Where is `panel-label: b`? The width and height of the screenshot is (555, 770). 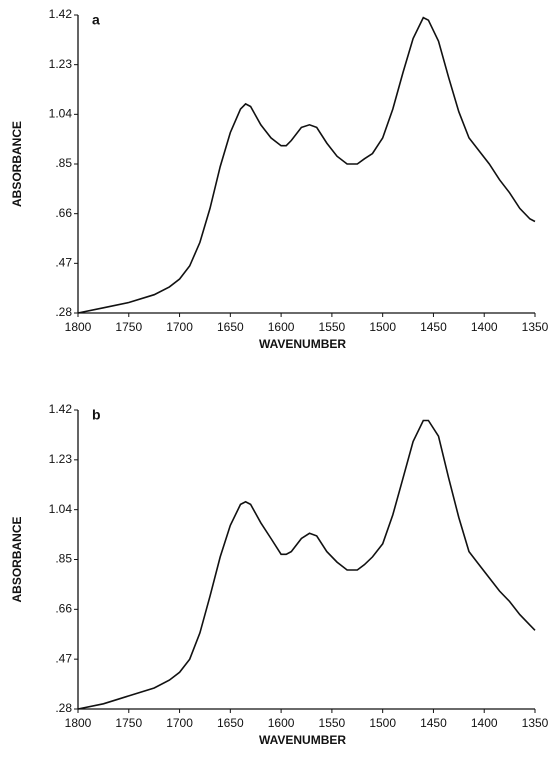
panel-label: b is located at coordinates (96, 415).